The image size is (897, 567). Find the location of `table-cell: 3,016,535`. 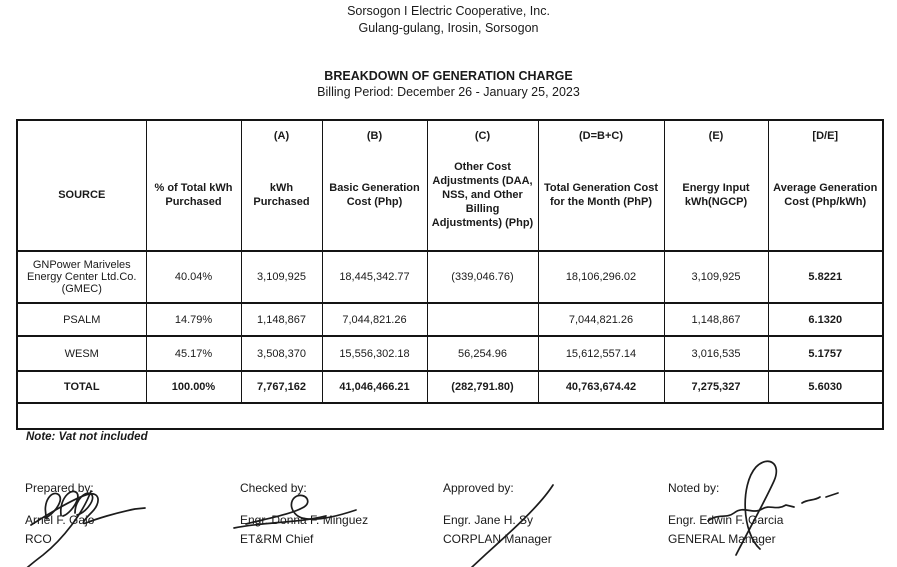

table-cell: 3,016,535 is located at coordinates (716, 353).